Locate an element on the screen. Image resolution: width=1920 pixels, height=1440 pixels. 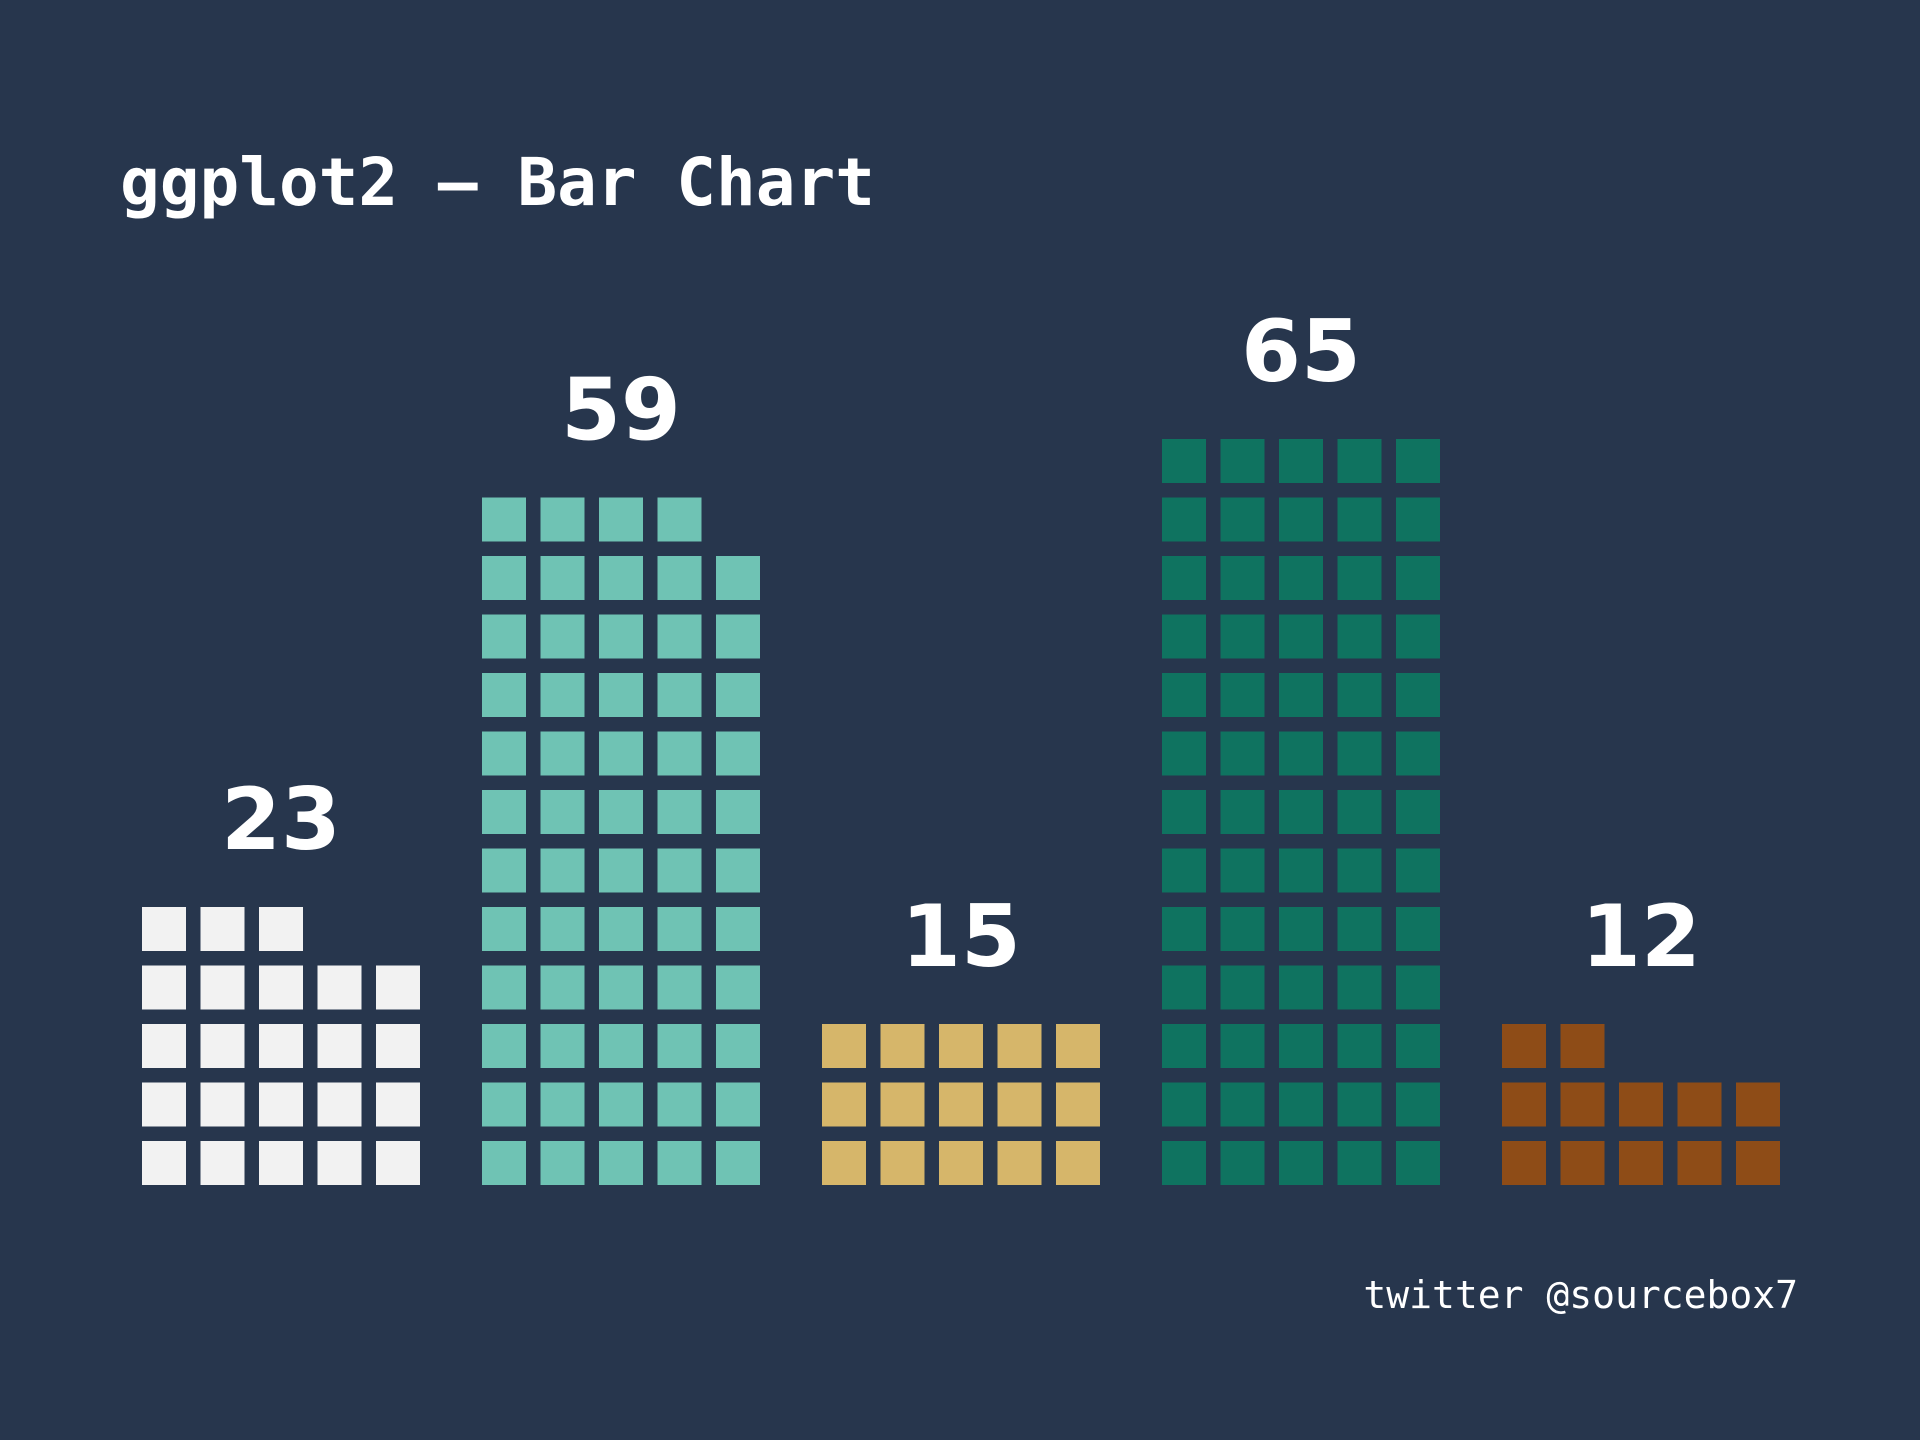
data-label-bar-3: 15 is located at coordinates (961, 937).